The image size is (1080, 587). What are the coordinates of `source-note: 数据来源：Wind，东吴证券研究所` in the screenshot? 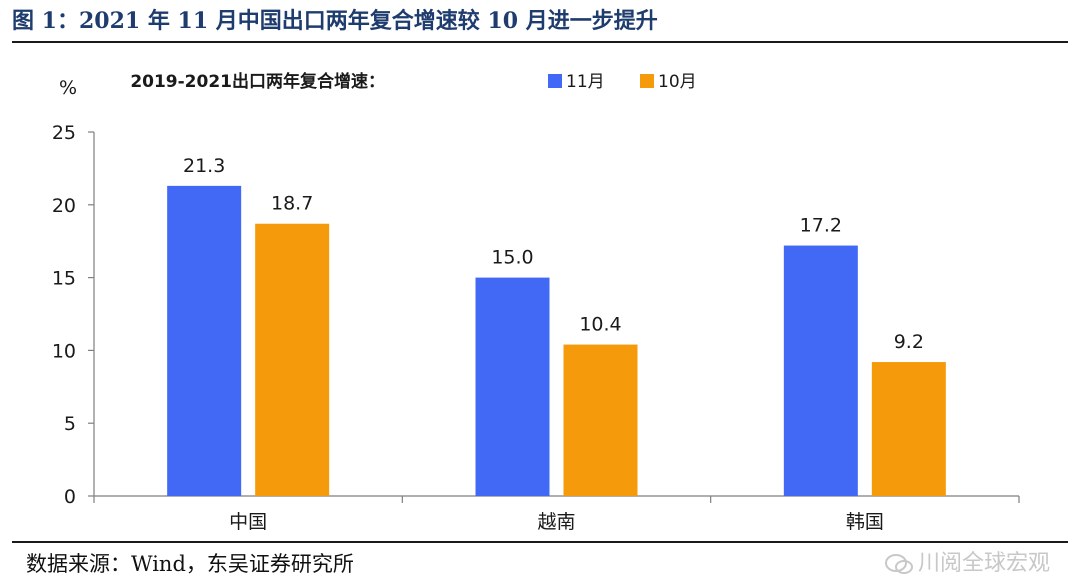 It's located at (190, 564).